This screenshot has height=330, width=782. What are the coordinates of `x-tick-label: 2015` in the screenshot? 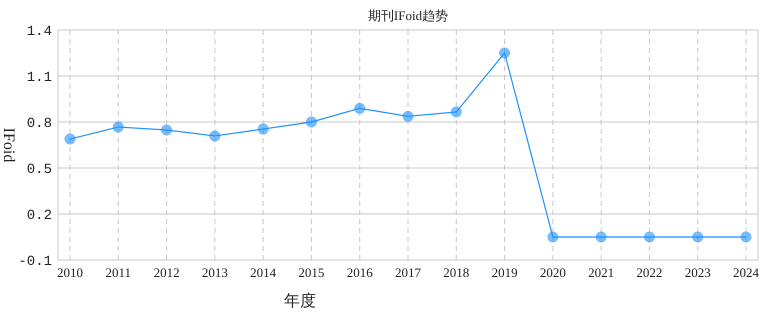 It's located at (311, 272).